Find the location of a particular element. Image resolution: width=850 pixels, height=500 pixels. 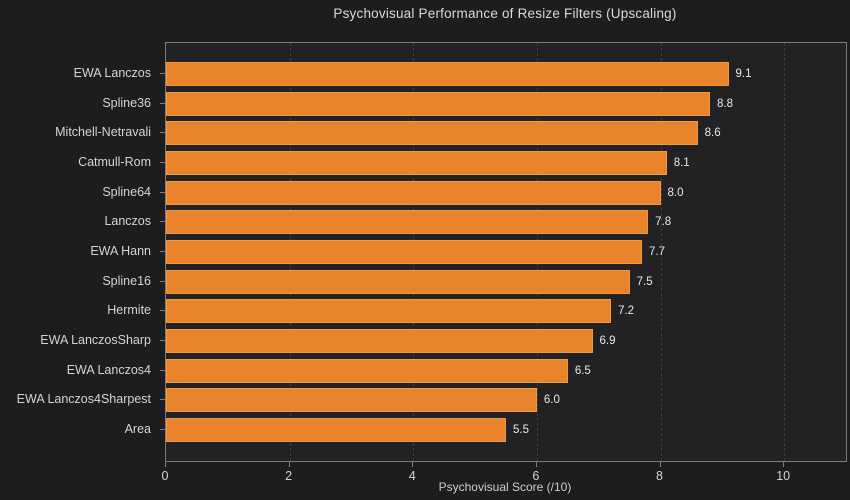

y-tick-label: Spline64 is located at coordinates (126, 191).